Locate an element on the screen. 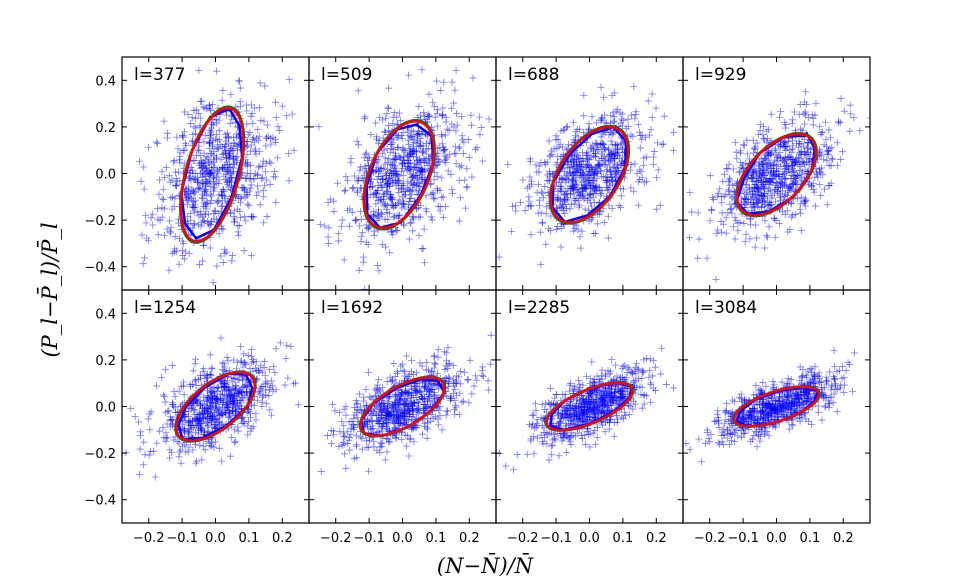 This screenshot has width=969, height=581. panel-frame is located at coordinates (402, 173).